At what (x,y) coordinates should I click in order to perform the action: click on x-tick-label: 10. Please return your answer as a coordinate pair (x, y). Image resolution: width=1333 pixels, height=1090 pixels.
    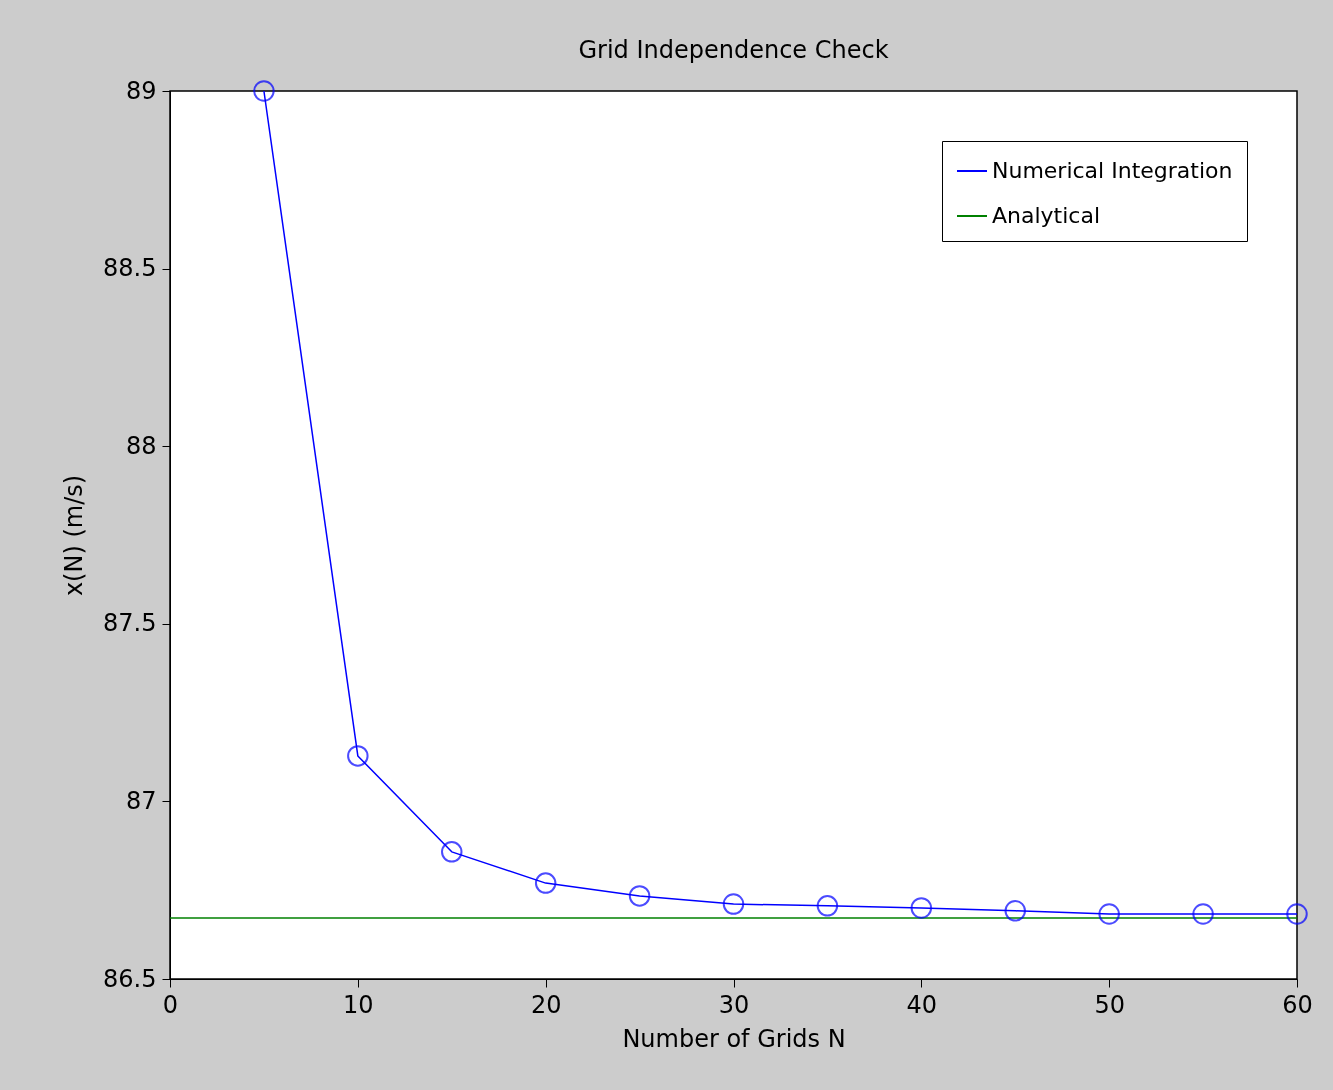
    Looking at the image, I should click on (358, 1004).